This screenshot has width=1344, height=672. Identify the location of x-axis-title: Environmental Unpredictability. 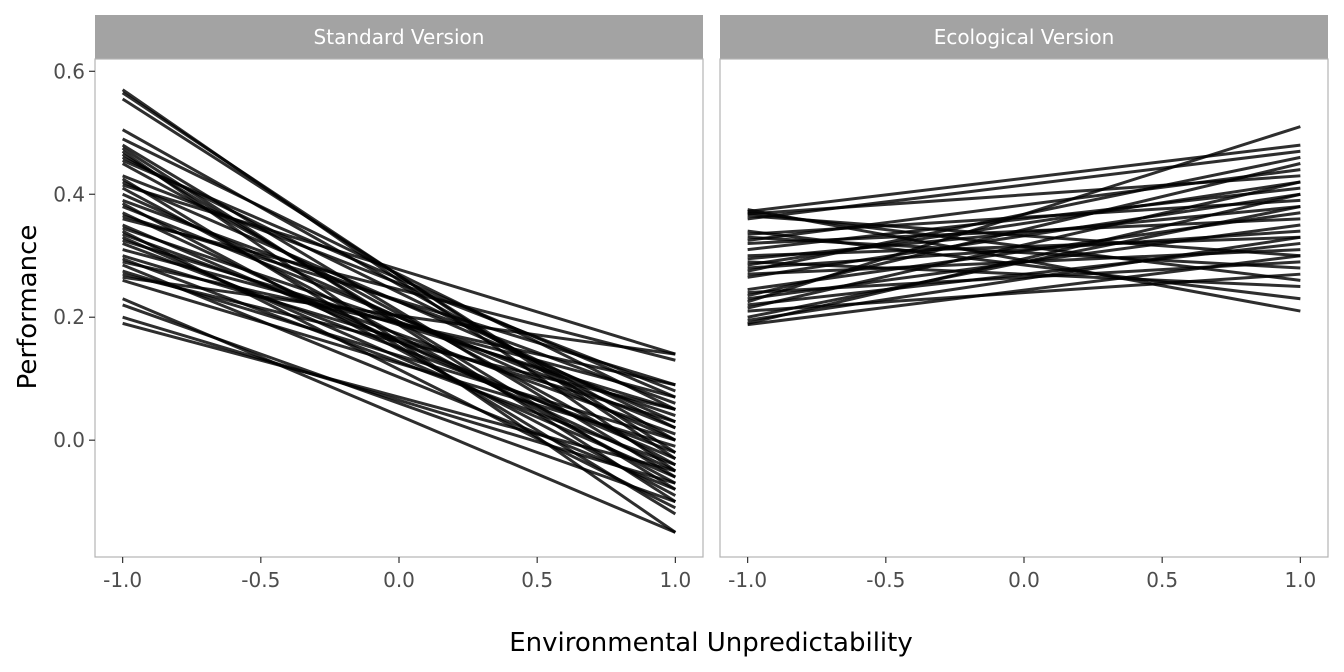
(710, 643).